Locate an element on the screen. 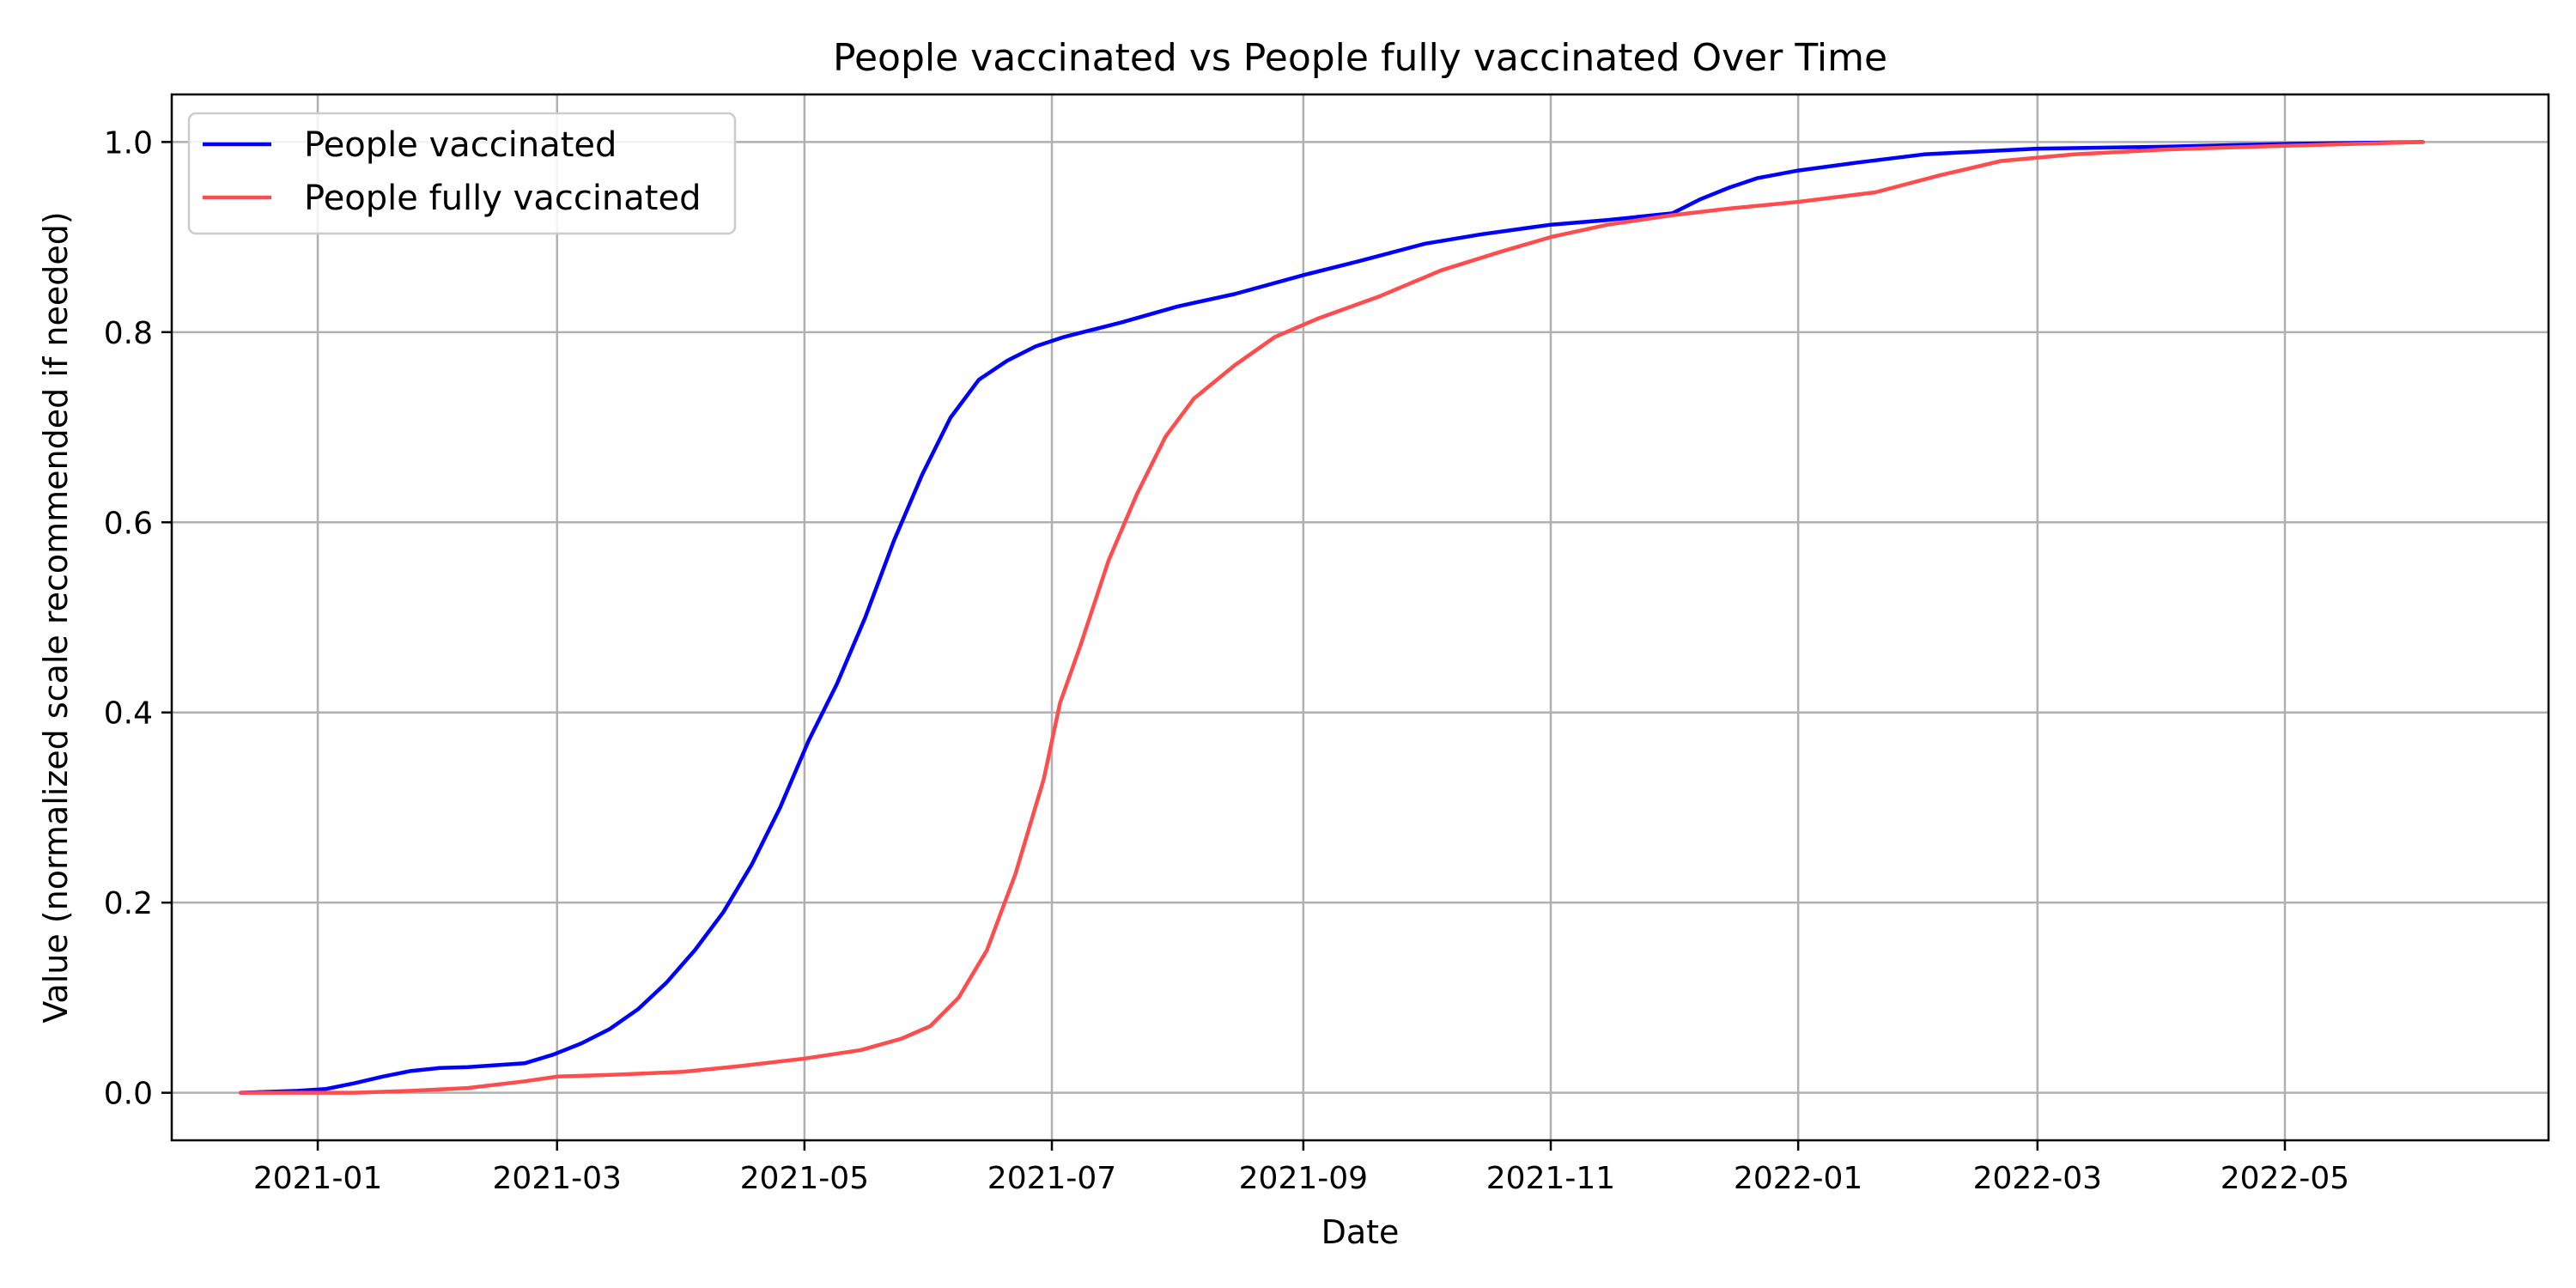 This screenshot has width=2576, height=1288. x-tick-label: 2022-03 is located at coordinates (2038, 1178).